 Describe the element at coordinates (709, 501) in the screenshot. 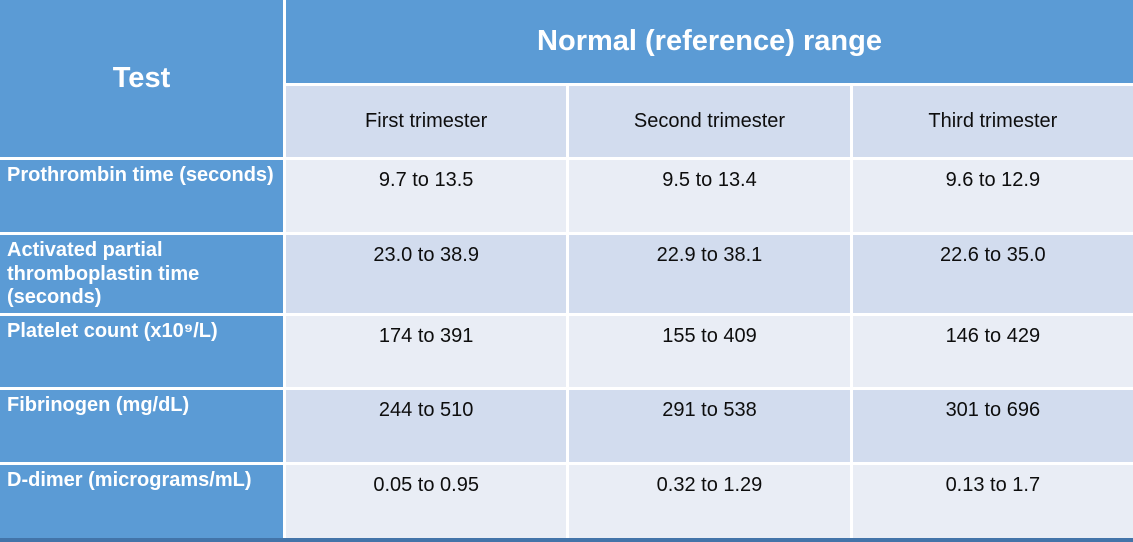

I see `table-cell: 0.32 to 1.29` at that location.